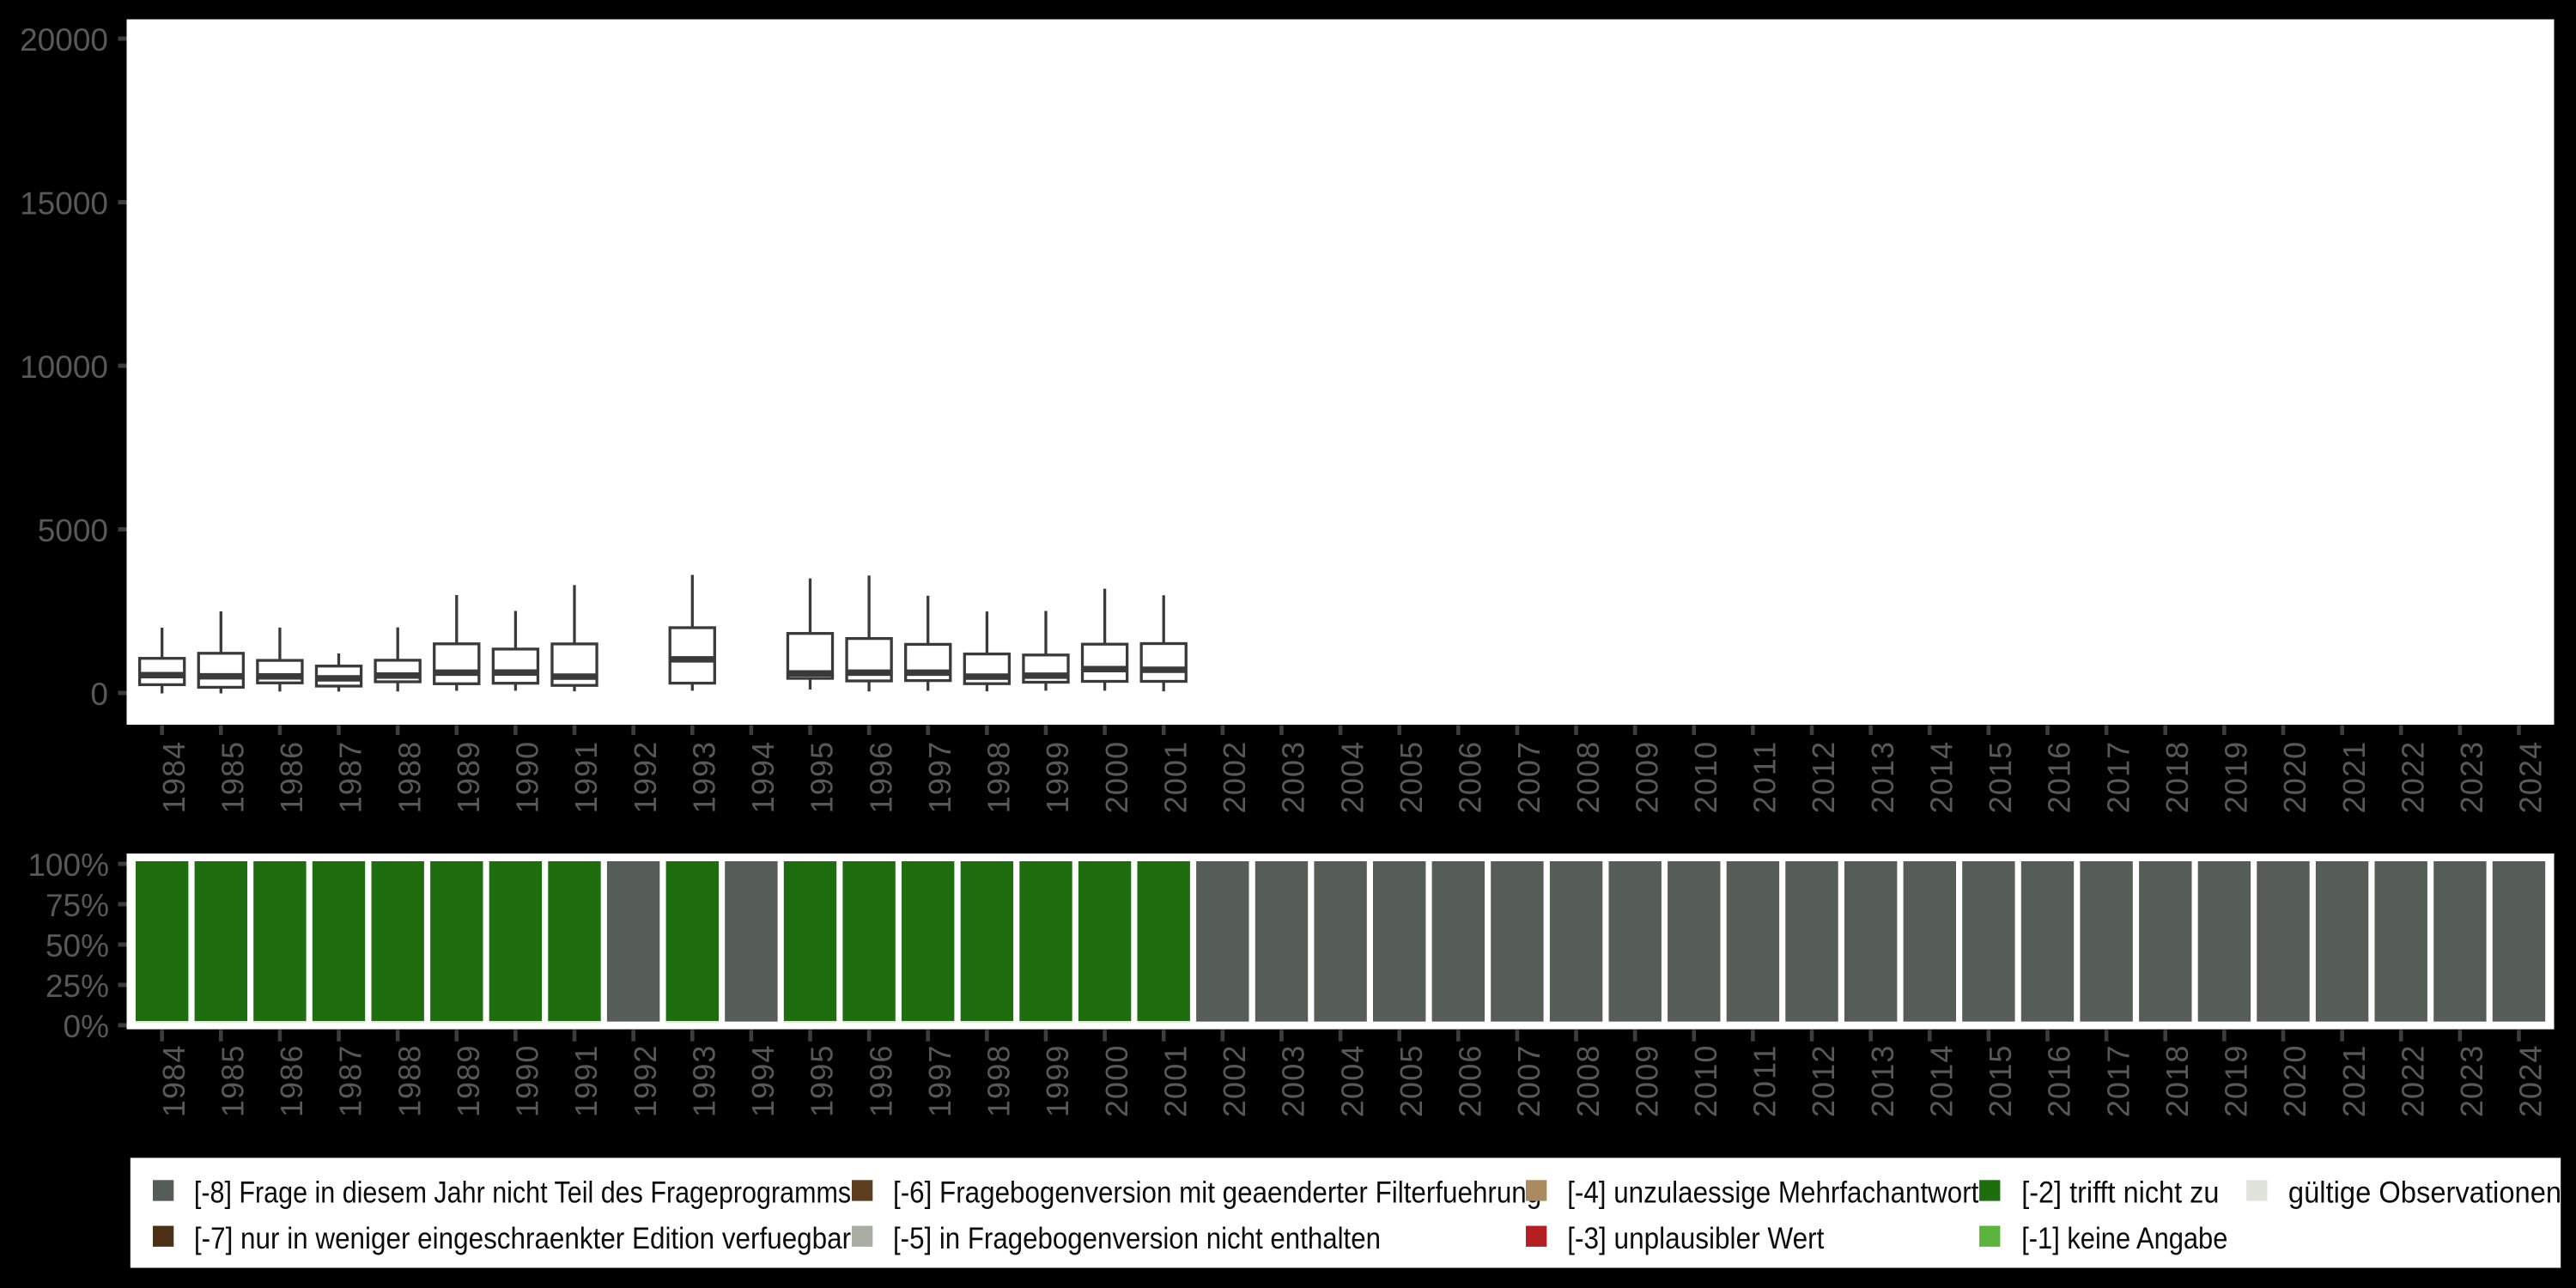 This screenshot has height=1288, width=2576. Describe the element at coordinates (77, 987) in the screenshot. I see `svg-text: 25%` at that location.